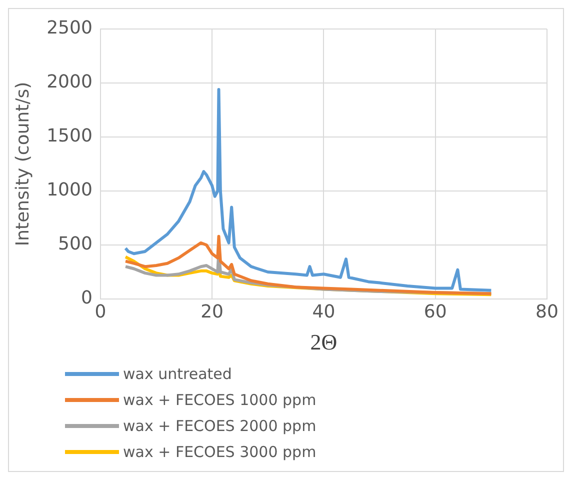 Image resolution: width=572 pixels, height=498 pixels. What do you see at coordinates (547, 311) in the screenshot?
I see `x-tick-label: 80` at bounding box center [547, 311].